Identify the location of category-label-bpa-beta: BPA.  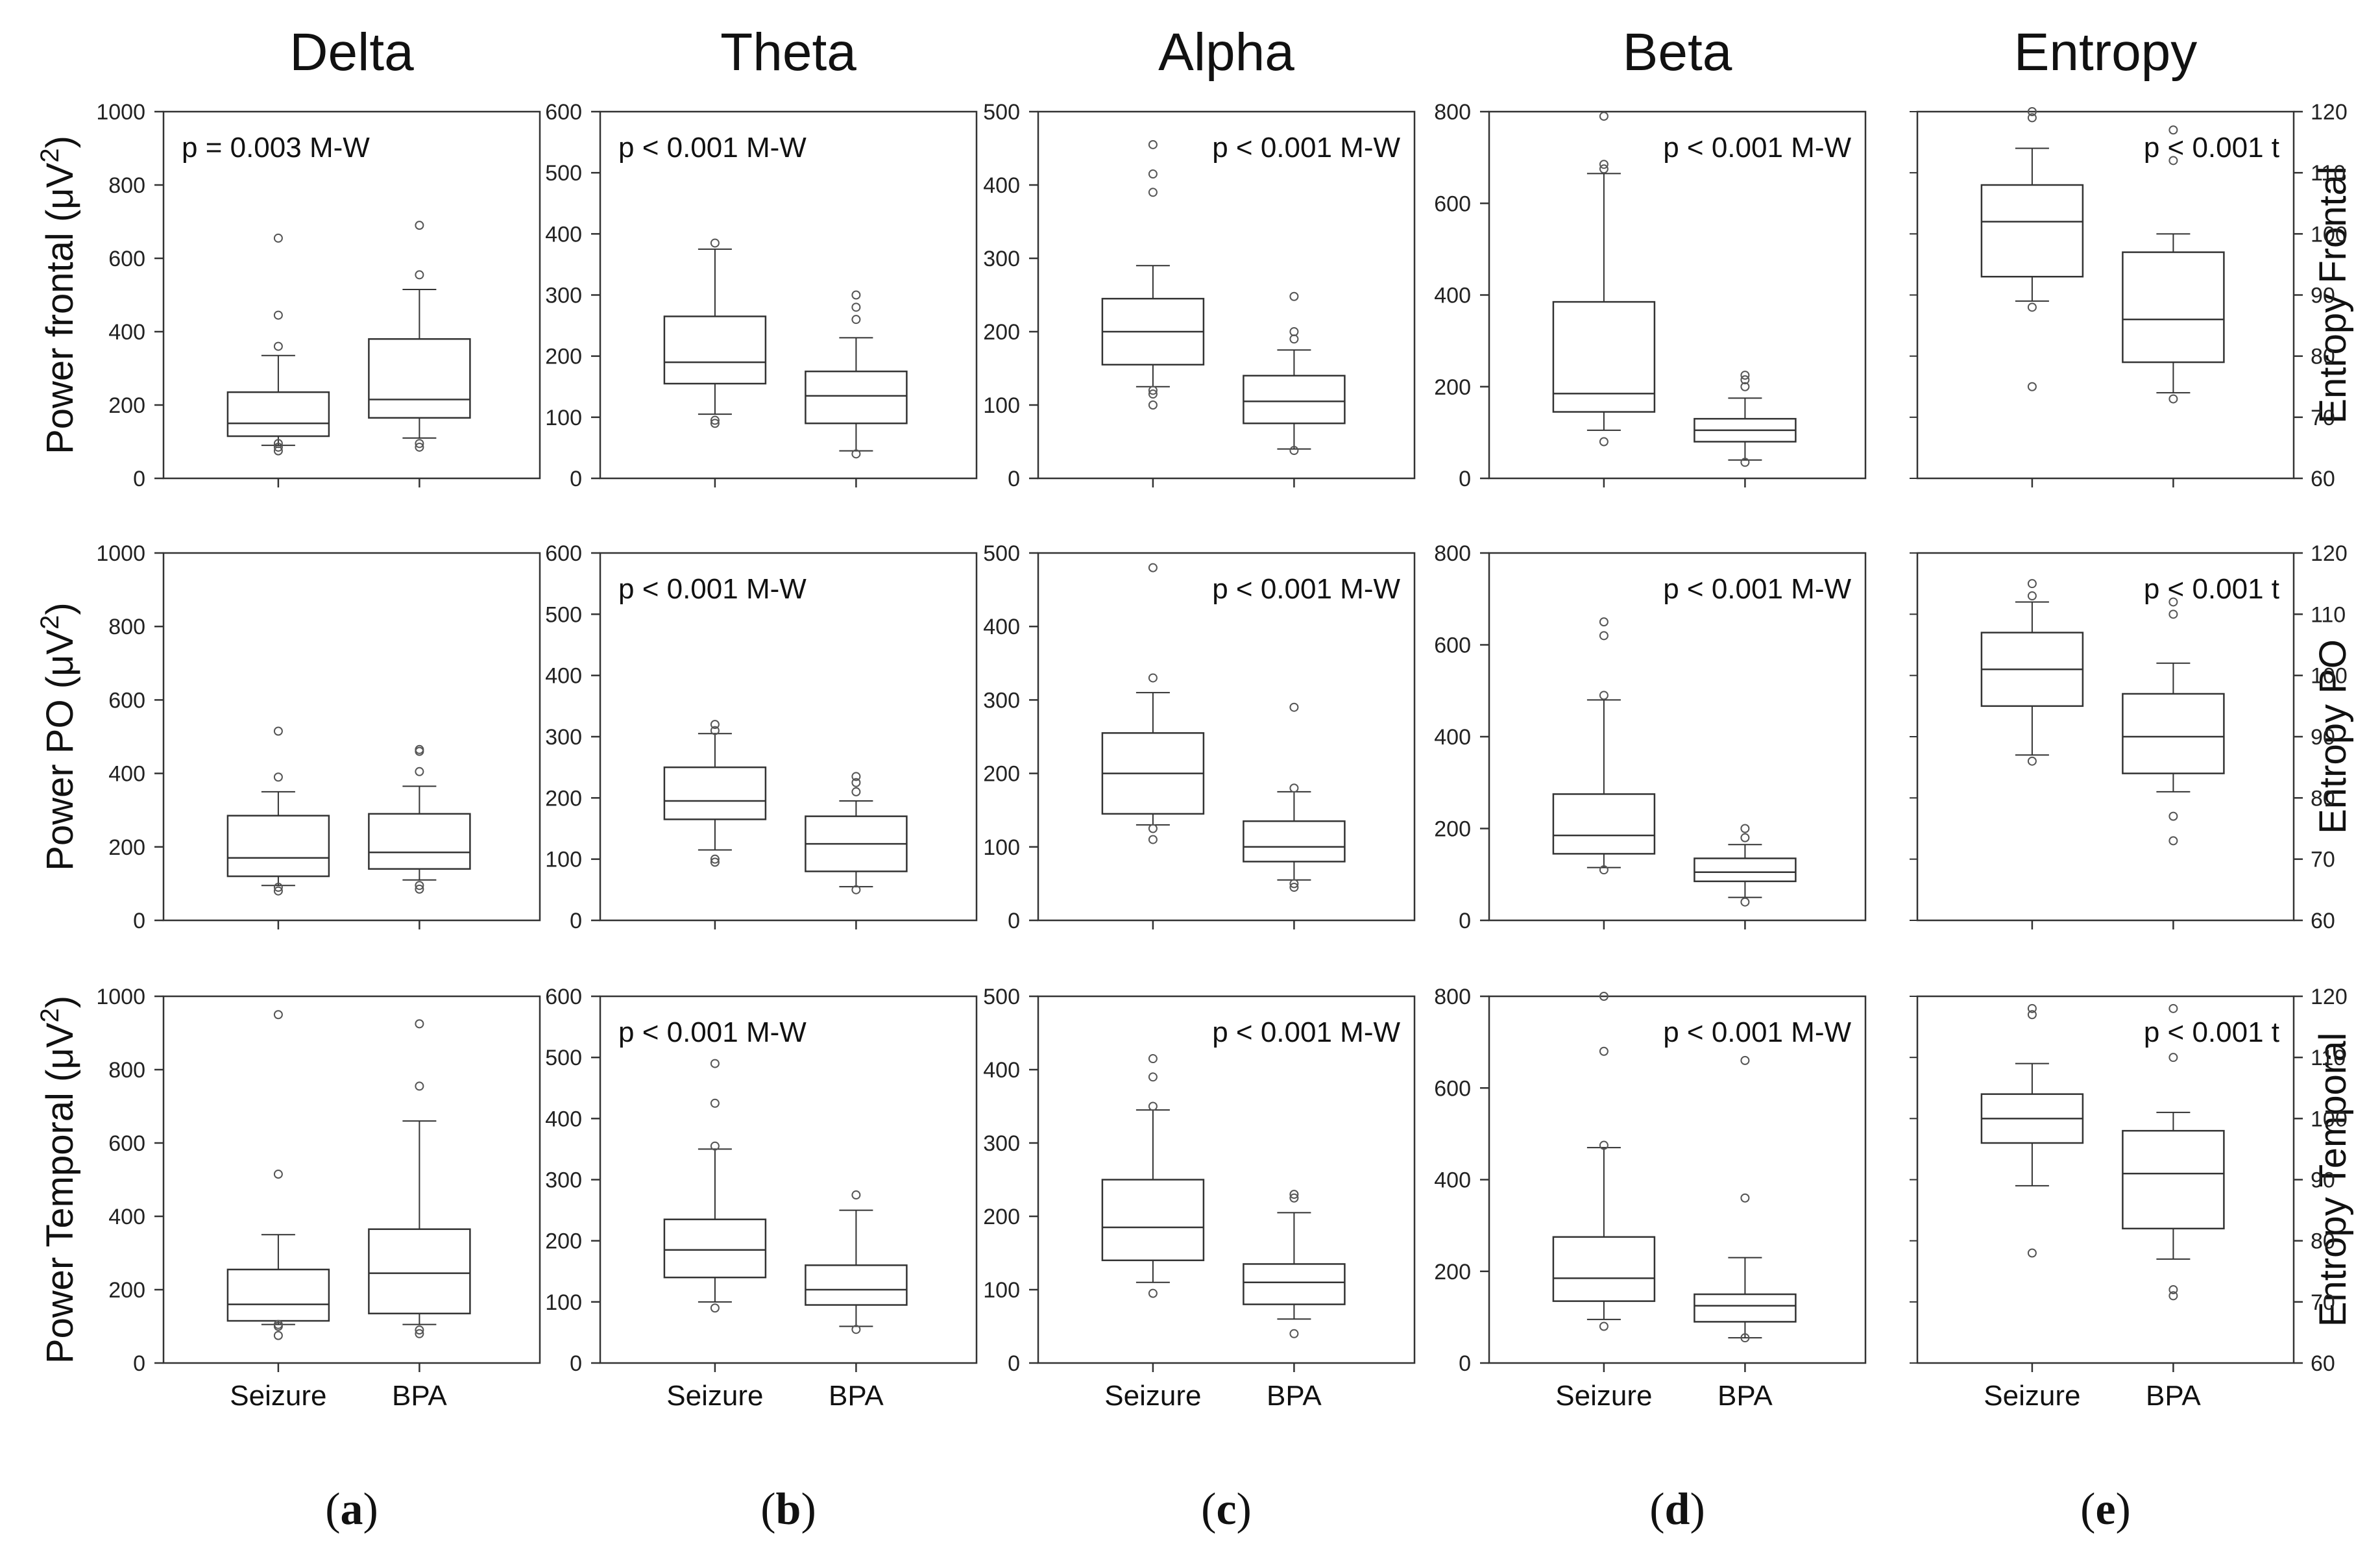
(1746, 1396).